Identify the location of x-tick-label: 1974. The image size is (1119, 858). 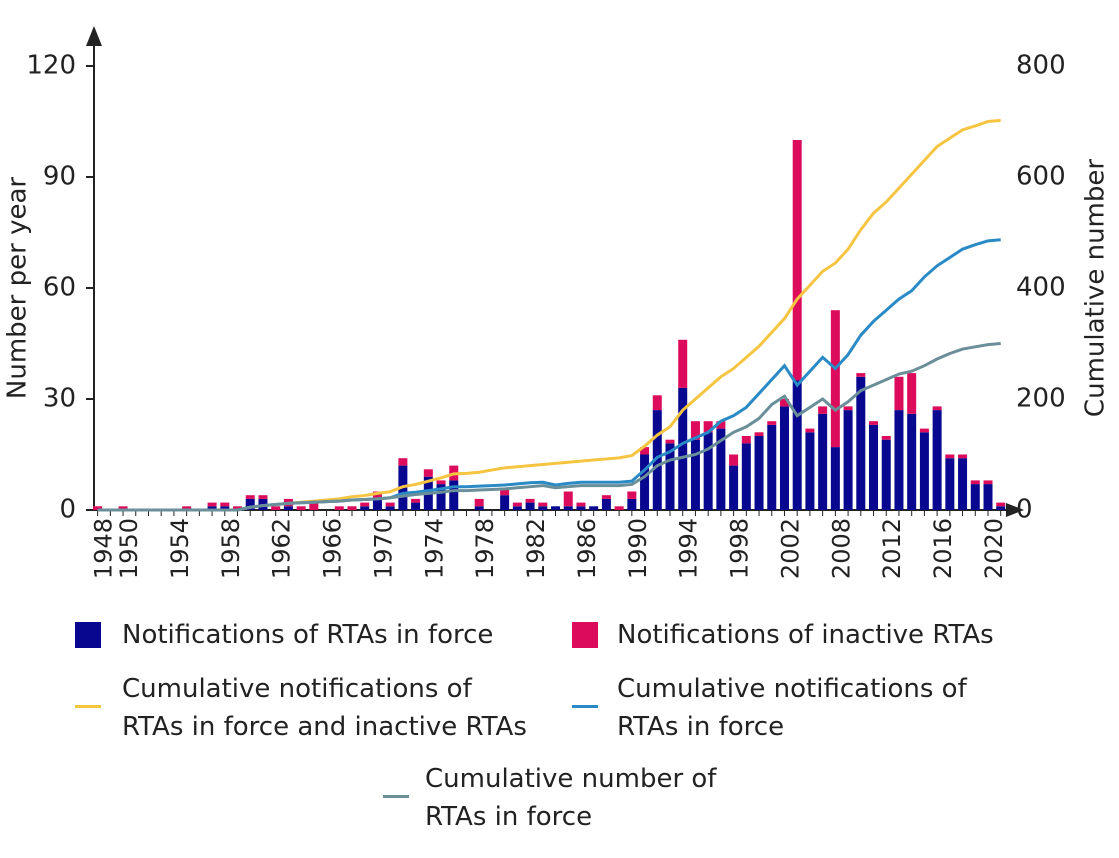
(434, 548).